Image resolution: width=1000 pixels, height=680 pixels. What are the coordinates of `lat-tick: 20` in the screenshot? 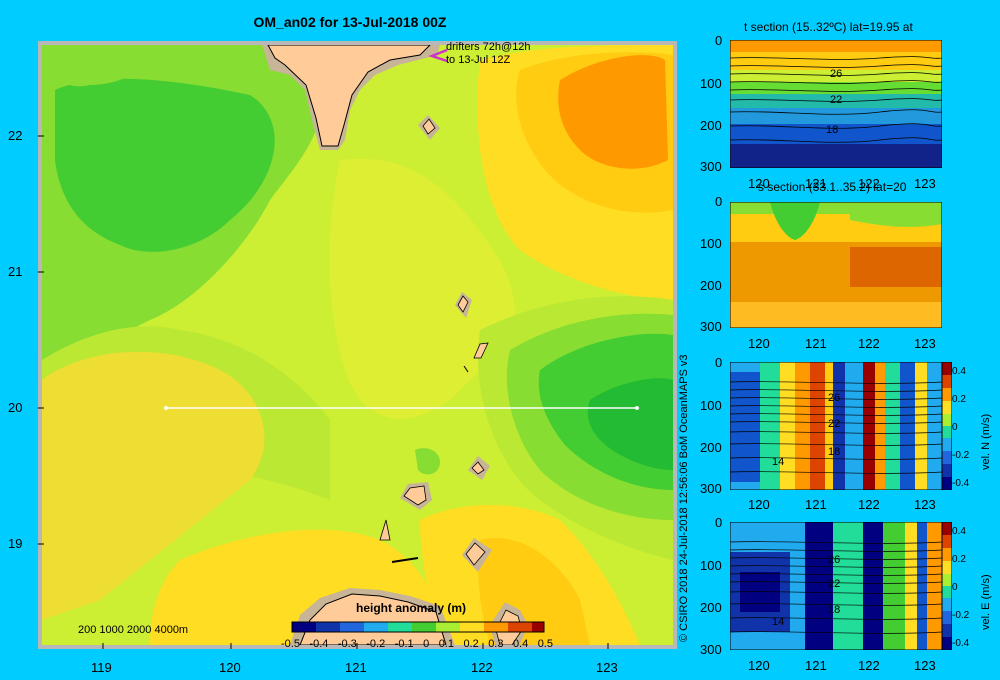 It's located at (15, 407).